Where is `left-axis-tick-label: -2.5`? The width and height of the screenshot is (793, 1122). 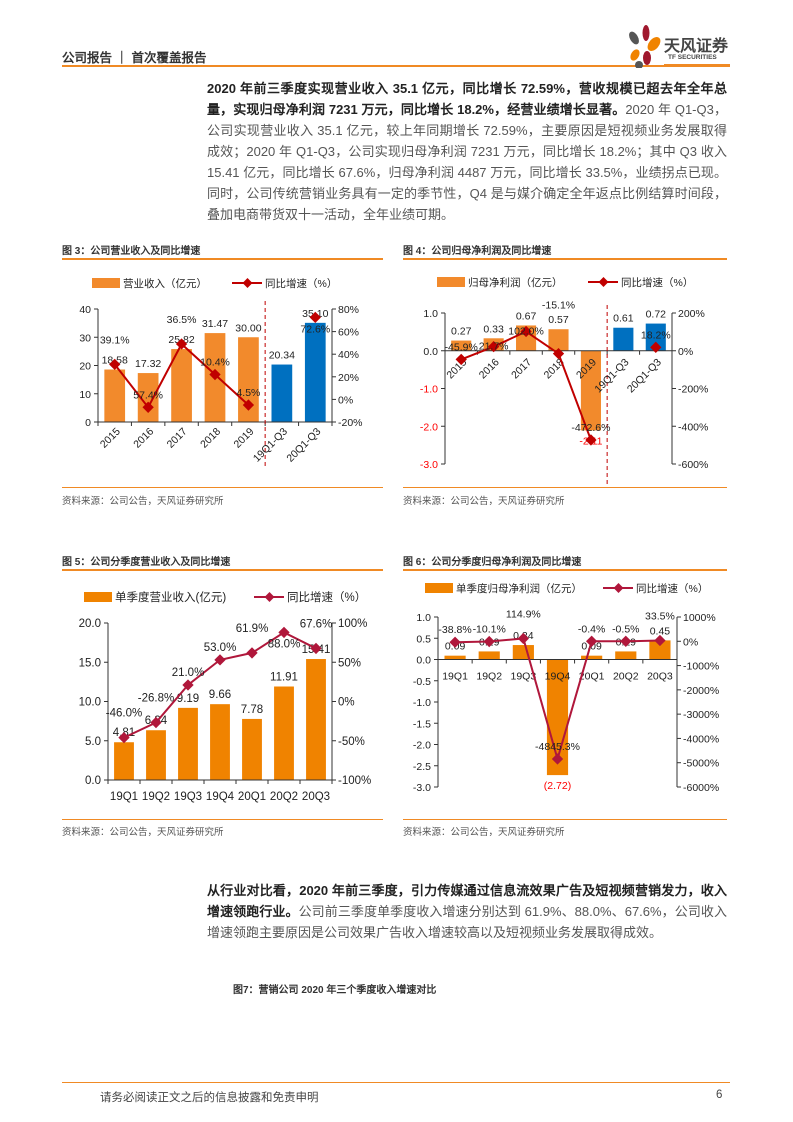 left-axis-tick-label: -2.5 is located at coordinates (422, 767).